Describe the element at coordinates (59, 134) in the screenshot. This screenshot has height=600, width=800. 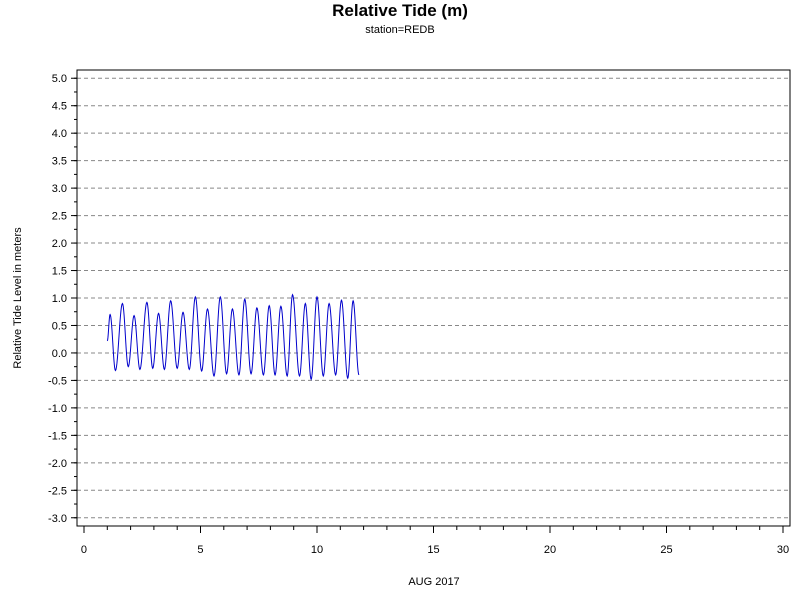
I see `y-tick-label: 4.0` at that location.